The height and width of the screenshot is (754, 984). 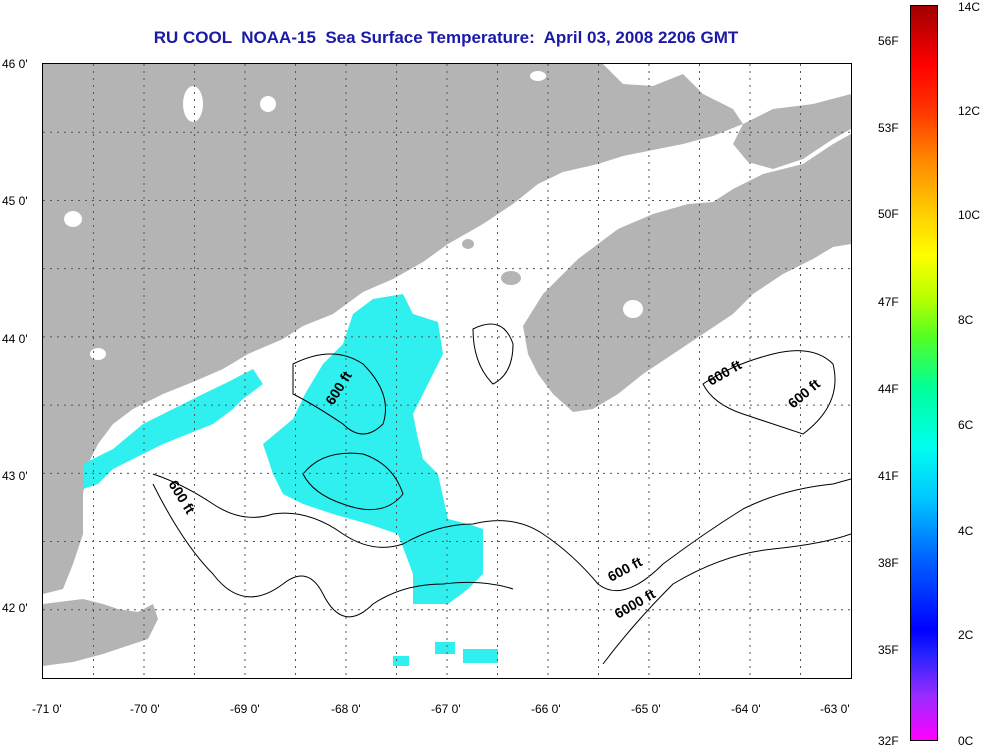 What do you see at coordinates (969, 215) in the screenshot?
I see `colorbar-celsius-label: 10C` at bounding box center [969, 215].